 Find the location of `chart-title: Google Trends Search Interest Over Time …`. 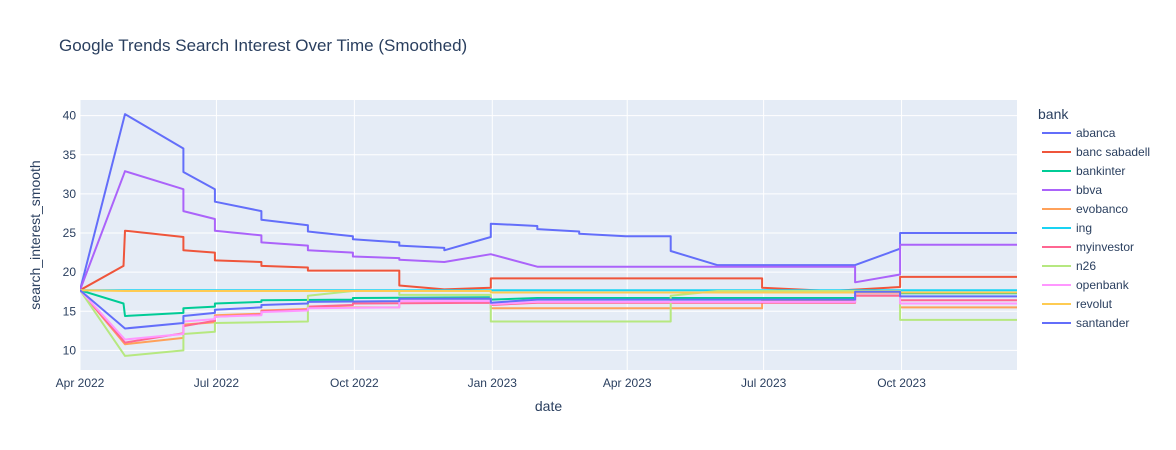

chart-title: Google Trends Search Interest Over Time … is located at coordinates (263, 45).